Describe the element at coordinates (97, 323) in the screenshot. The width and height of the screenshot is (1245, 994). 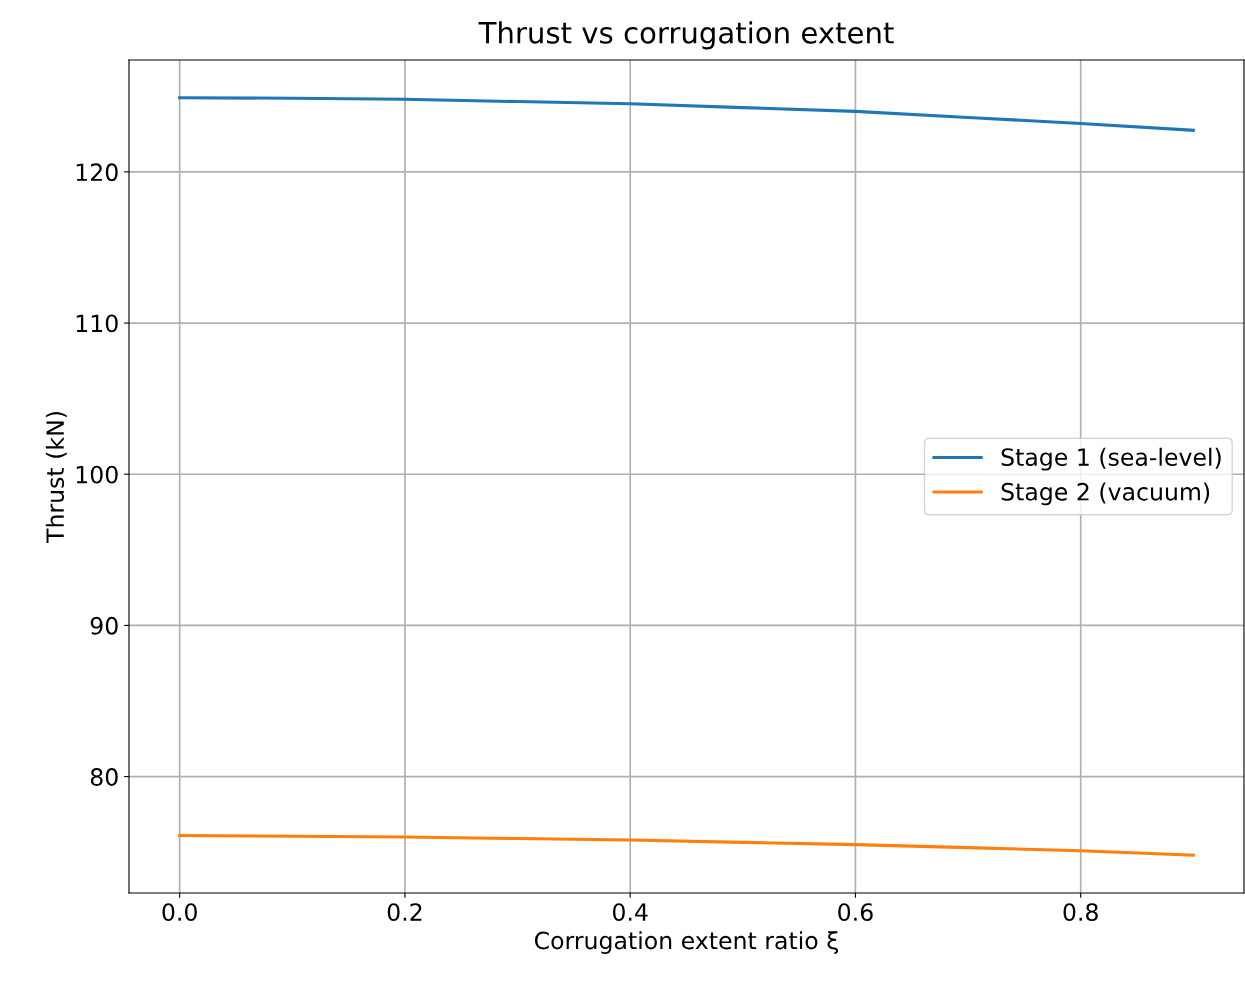
I see `y-tick-label: 110` at that location.